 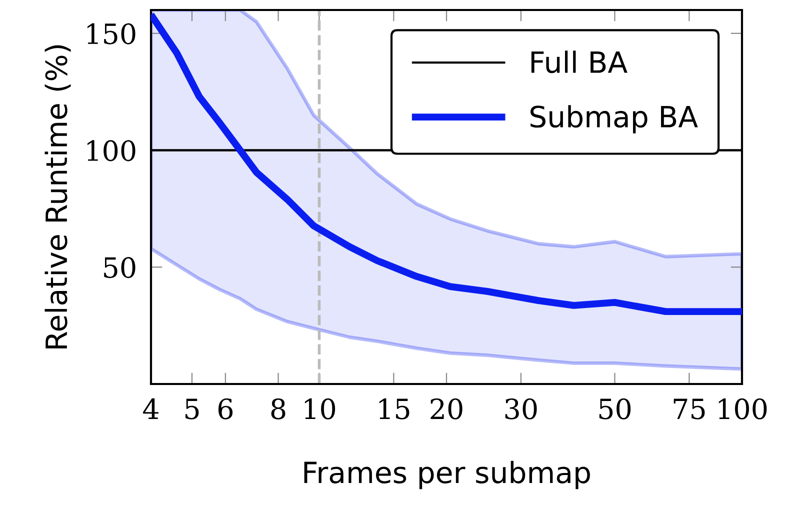 What do you see at coordinates (225, 409) in the screenshot?
I see `x-tick-label: 6` at bounding box center [225, 409].